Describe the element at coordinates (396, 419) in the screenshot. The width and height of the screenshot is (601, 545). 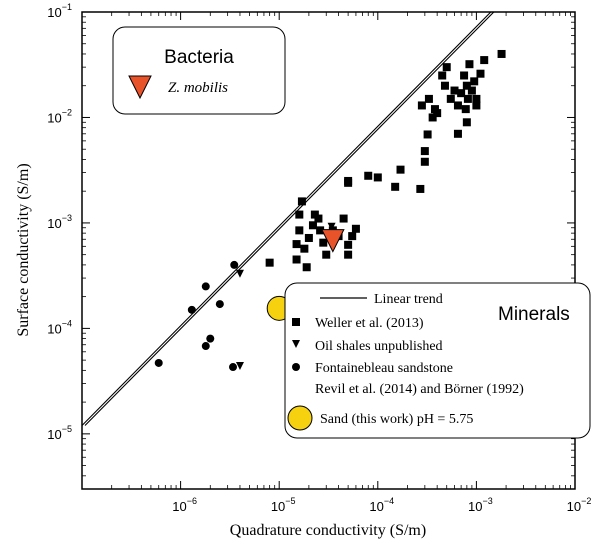
I see `legend-sand-label: Sand (this work) pH = 5.75` at that location.